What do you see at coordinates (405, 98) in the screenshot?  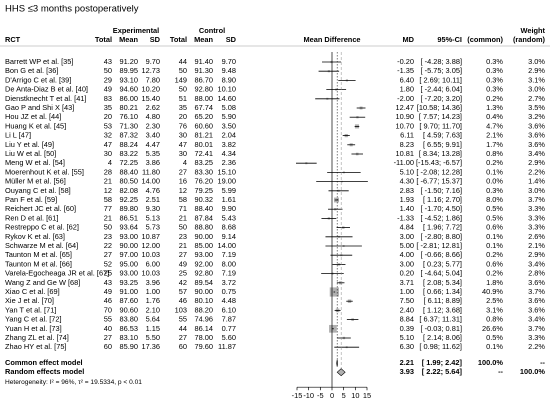 I see `md-label: -2.00` at bounding box center [405, 98].